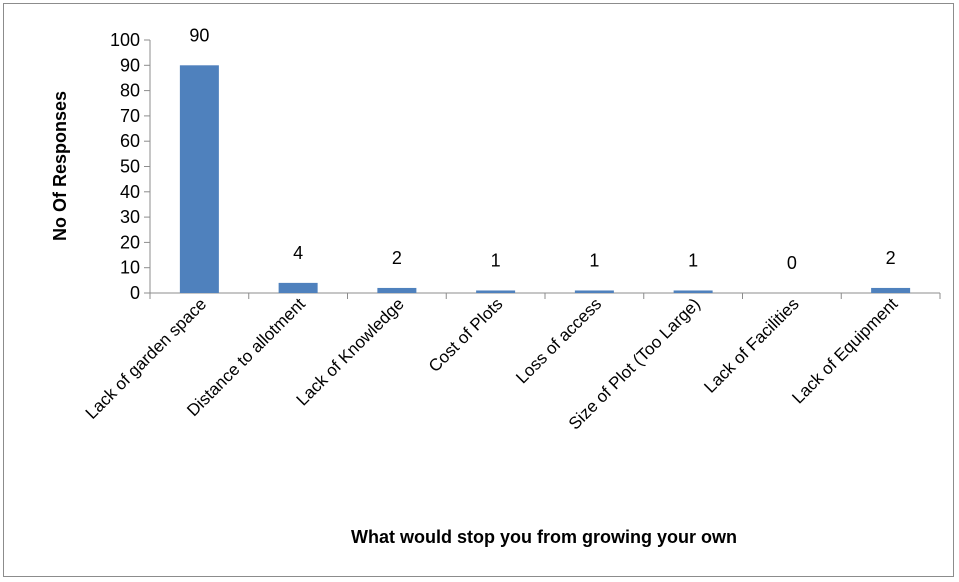 The width and height of the screenshot is (959, 582). Describe the element at coordinates (130, 91) in the screenshot. I see `y-tick-label: 80` at that location.